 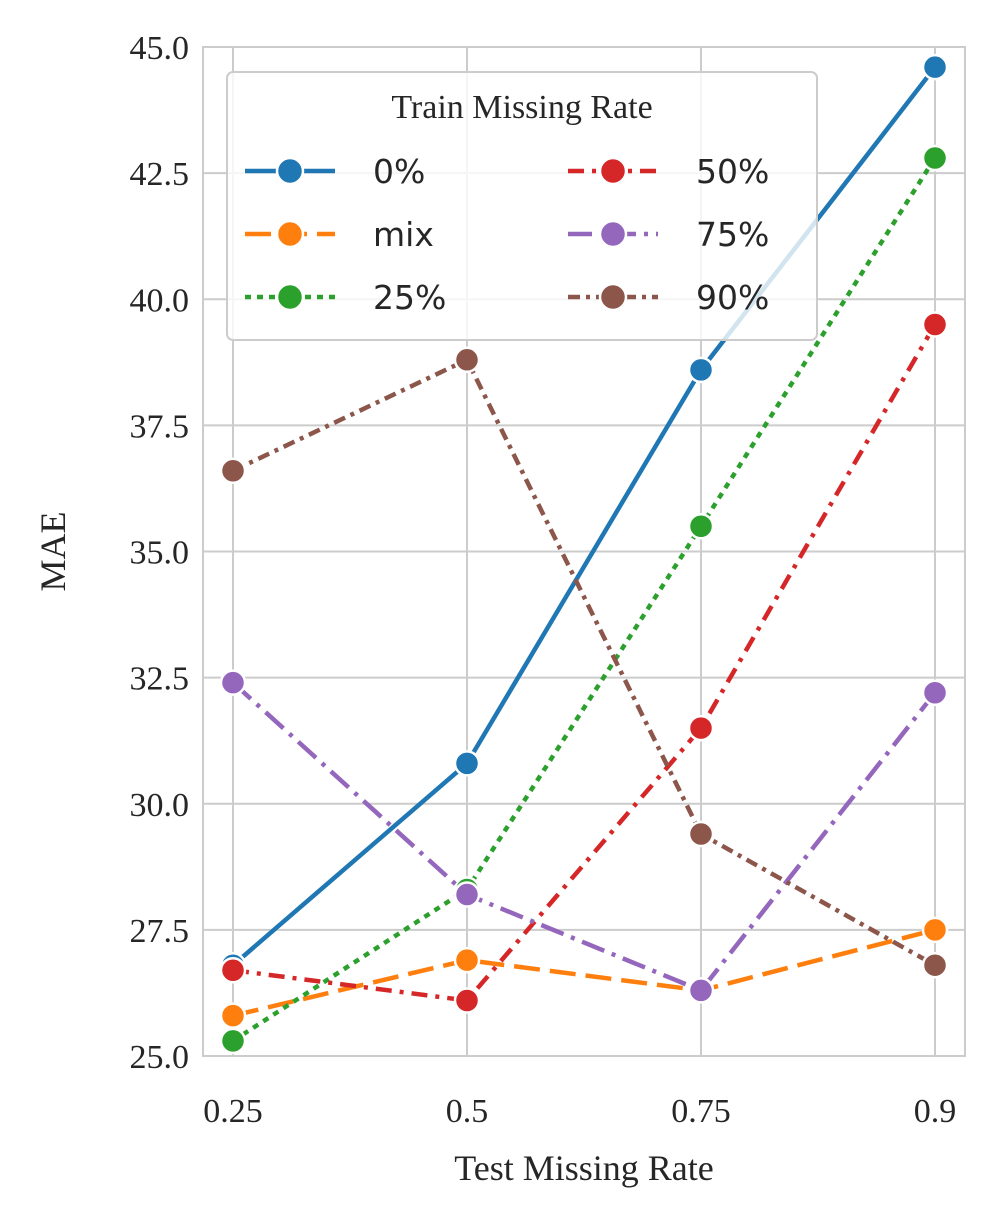 What do you see at coordinates (160, 48) in the screenshot?
I see `y-tick-label: 45.0` at bounding box center [160, 48].